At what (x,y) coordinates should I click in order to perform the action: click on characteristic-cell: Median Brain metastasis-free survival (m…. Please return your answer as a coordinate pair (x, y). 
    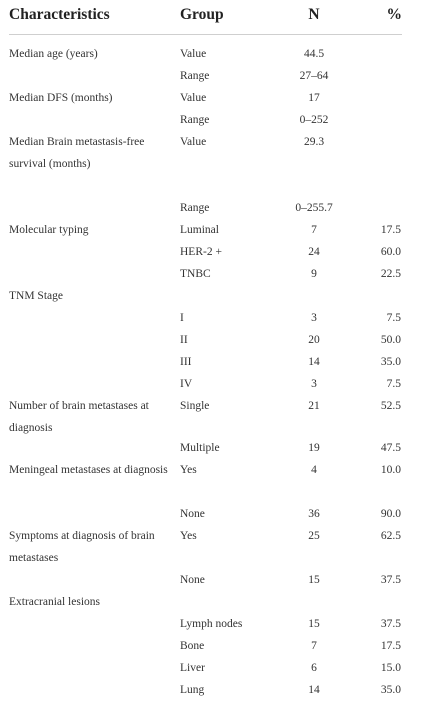
    Looking at the image, I should click on (77, 153).